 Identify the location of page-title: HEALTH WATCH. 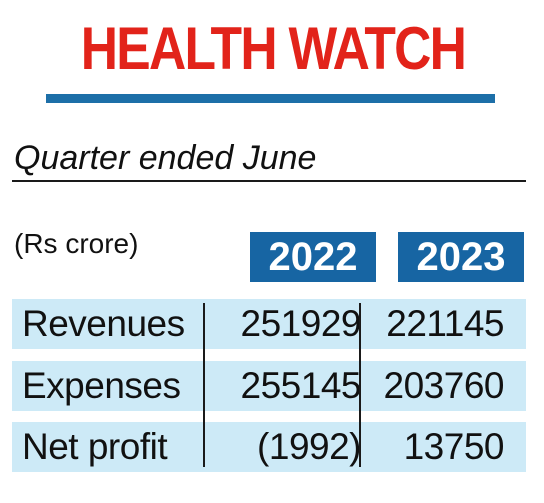
(273, 48).